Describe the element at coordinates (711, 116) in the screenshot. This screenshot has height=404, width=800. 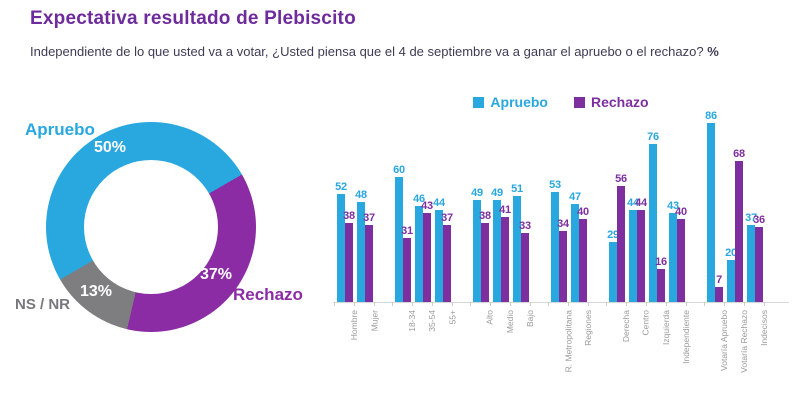
I see `bar-value-label: 86` at that location.